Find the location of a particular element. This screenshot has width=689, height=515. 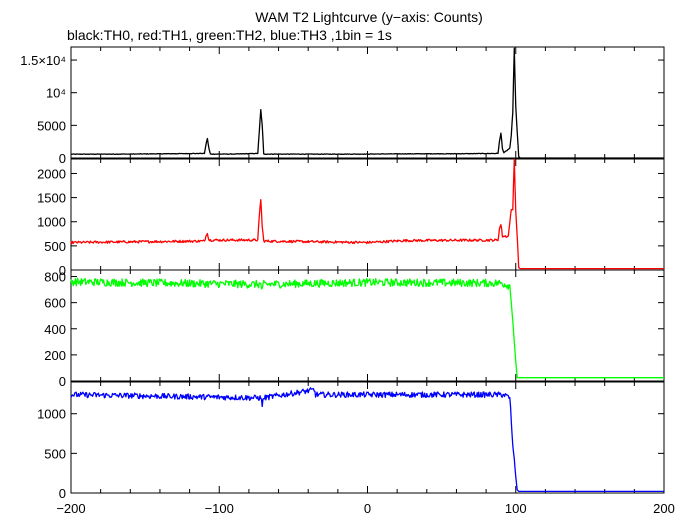

y-tick-label: 5000 is located at coordinates (51, 125).